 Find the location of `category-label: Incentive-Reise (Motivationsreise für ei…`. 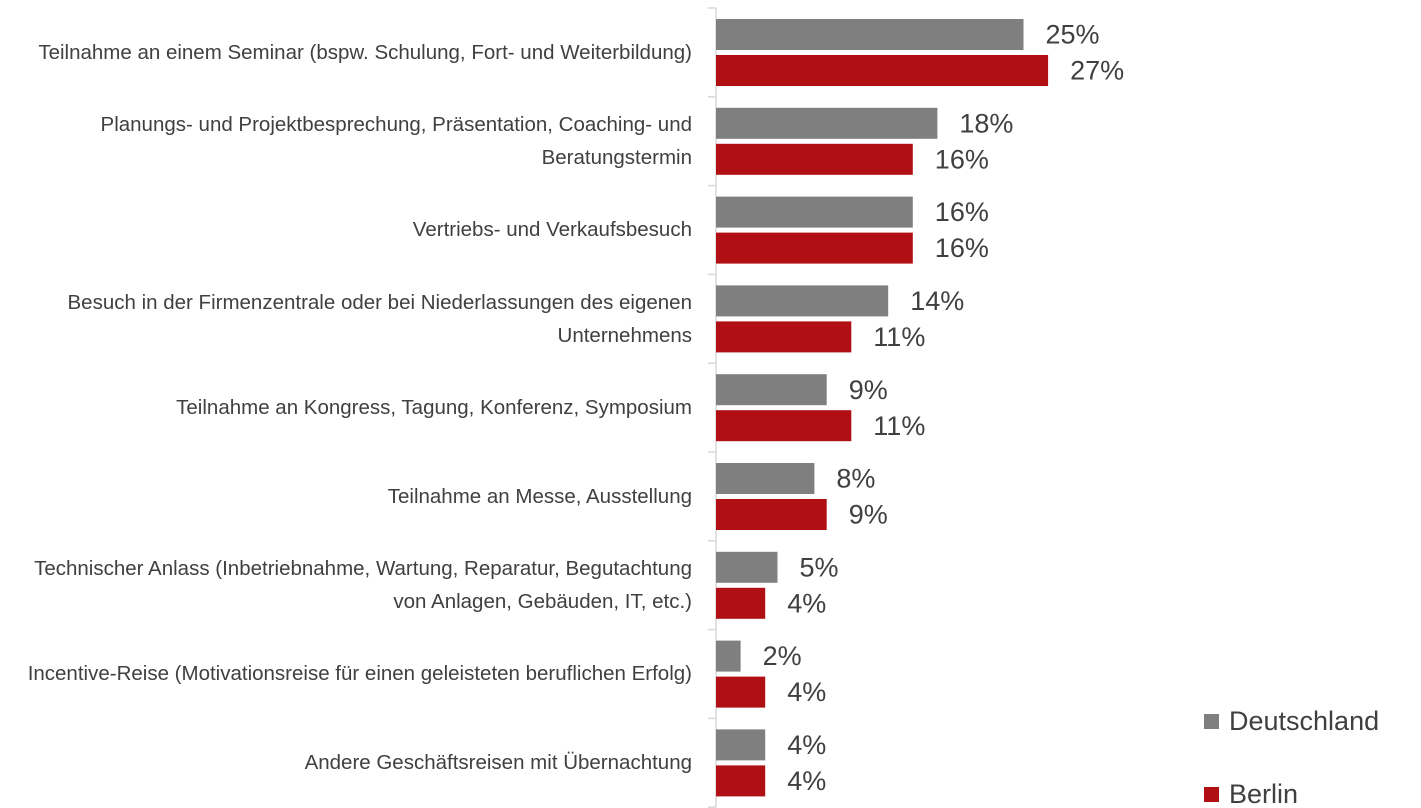

category-label: Incentive-Reise (Motivationsreise für ei… is located at coordinates (359, 674).